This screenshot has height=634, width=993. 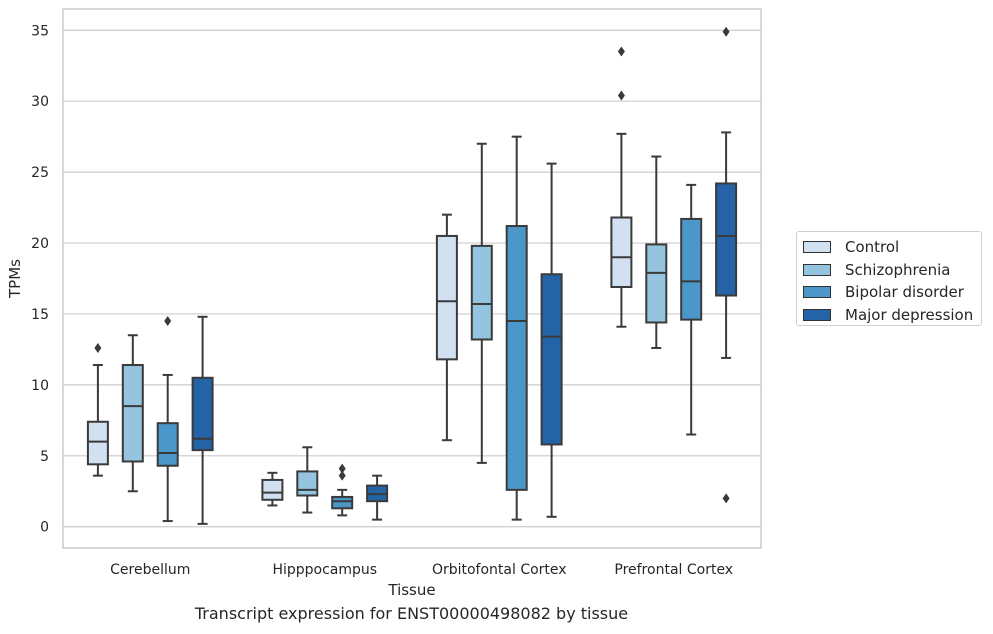 I want to click on y-tick-label: 25, so click(x=40, y=173).